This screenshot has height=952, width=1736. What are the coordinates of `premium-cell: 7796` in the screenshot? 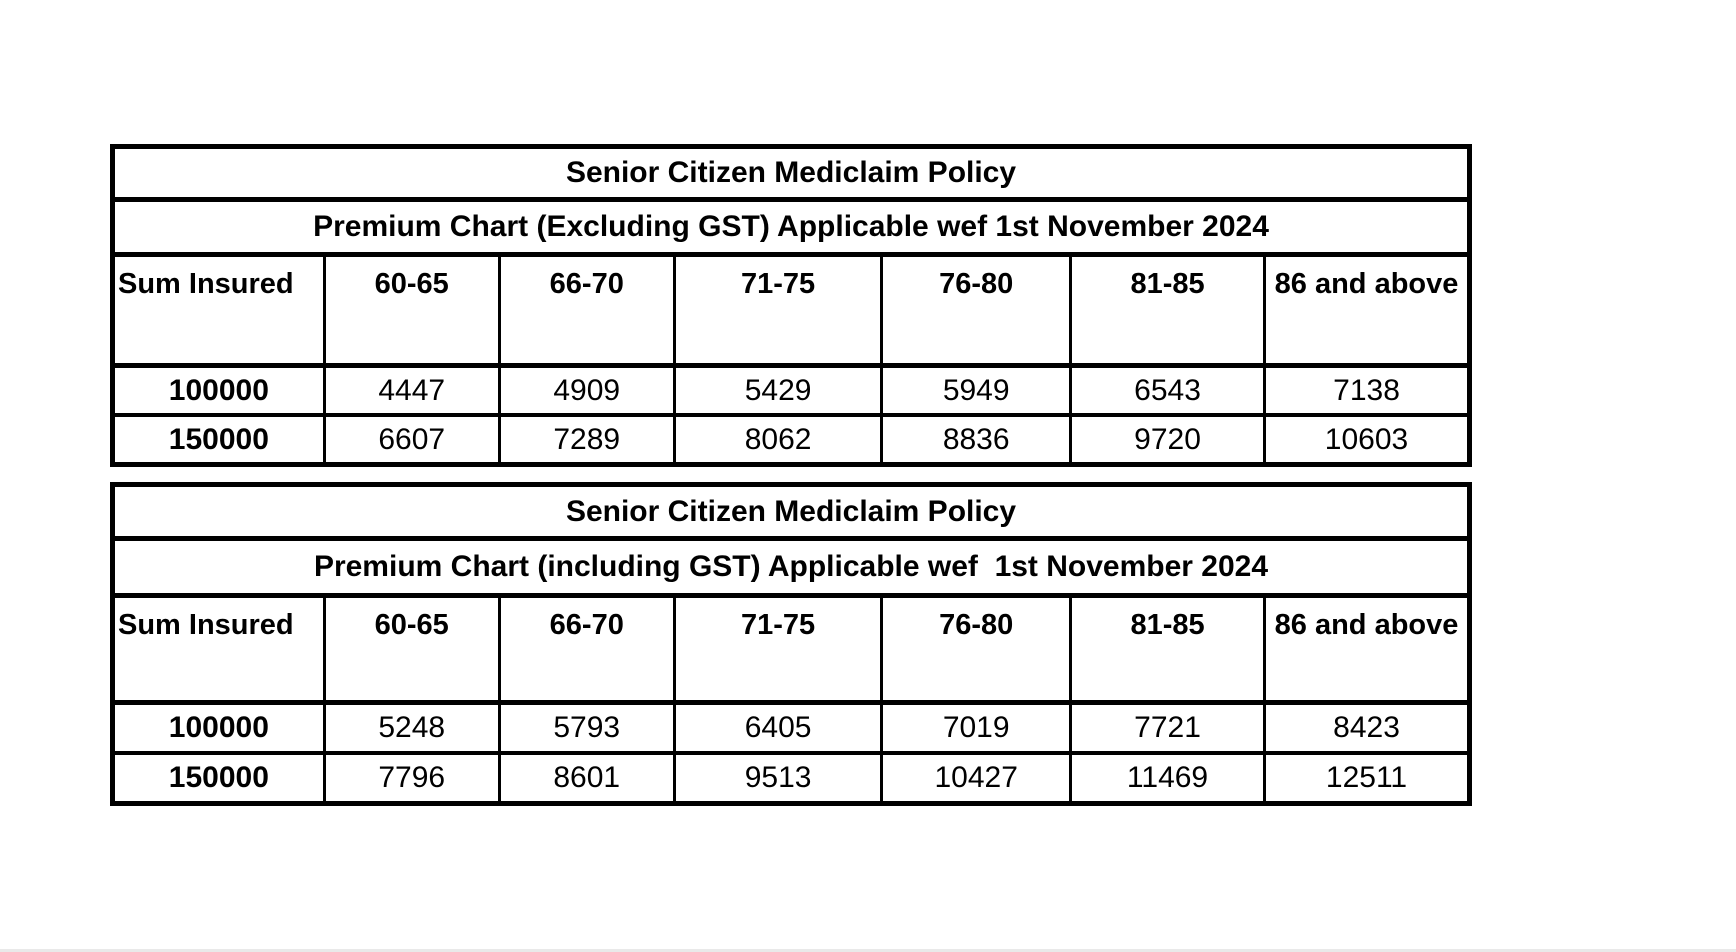 It's located at (411, 778).